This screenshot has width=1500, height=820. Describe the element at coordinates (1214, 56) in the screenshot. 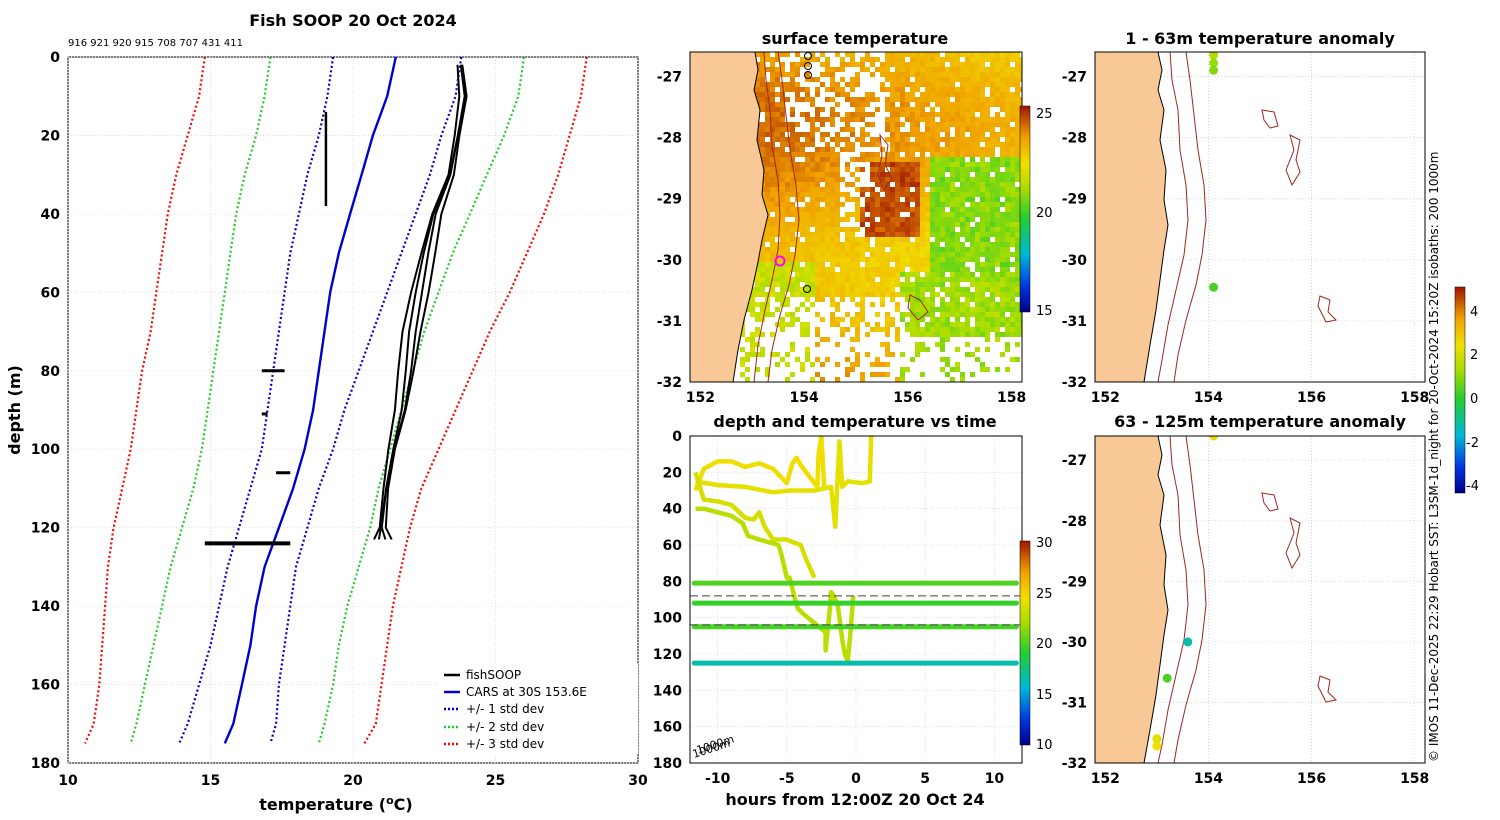

I see `anomaly-point` at that location.